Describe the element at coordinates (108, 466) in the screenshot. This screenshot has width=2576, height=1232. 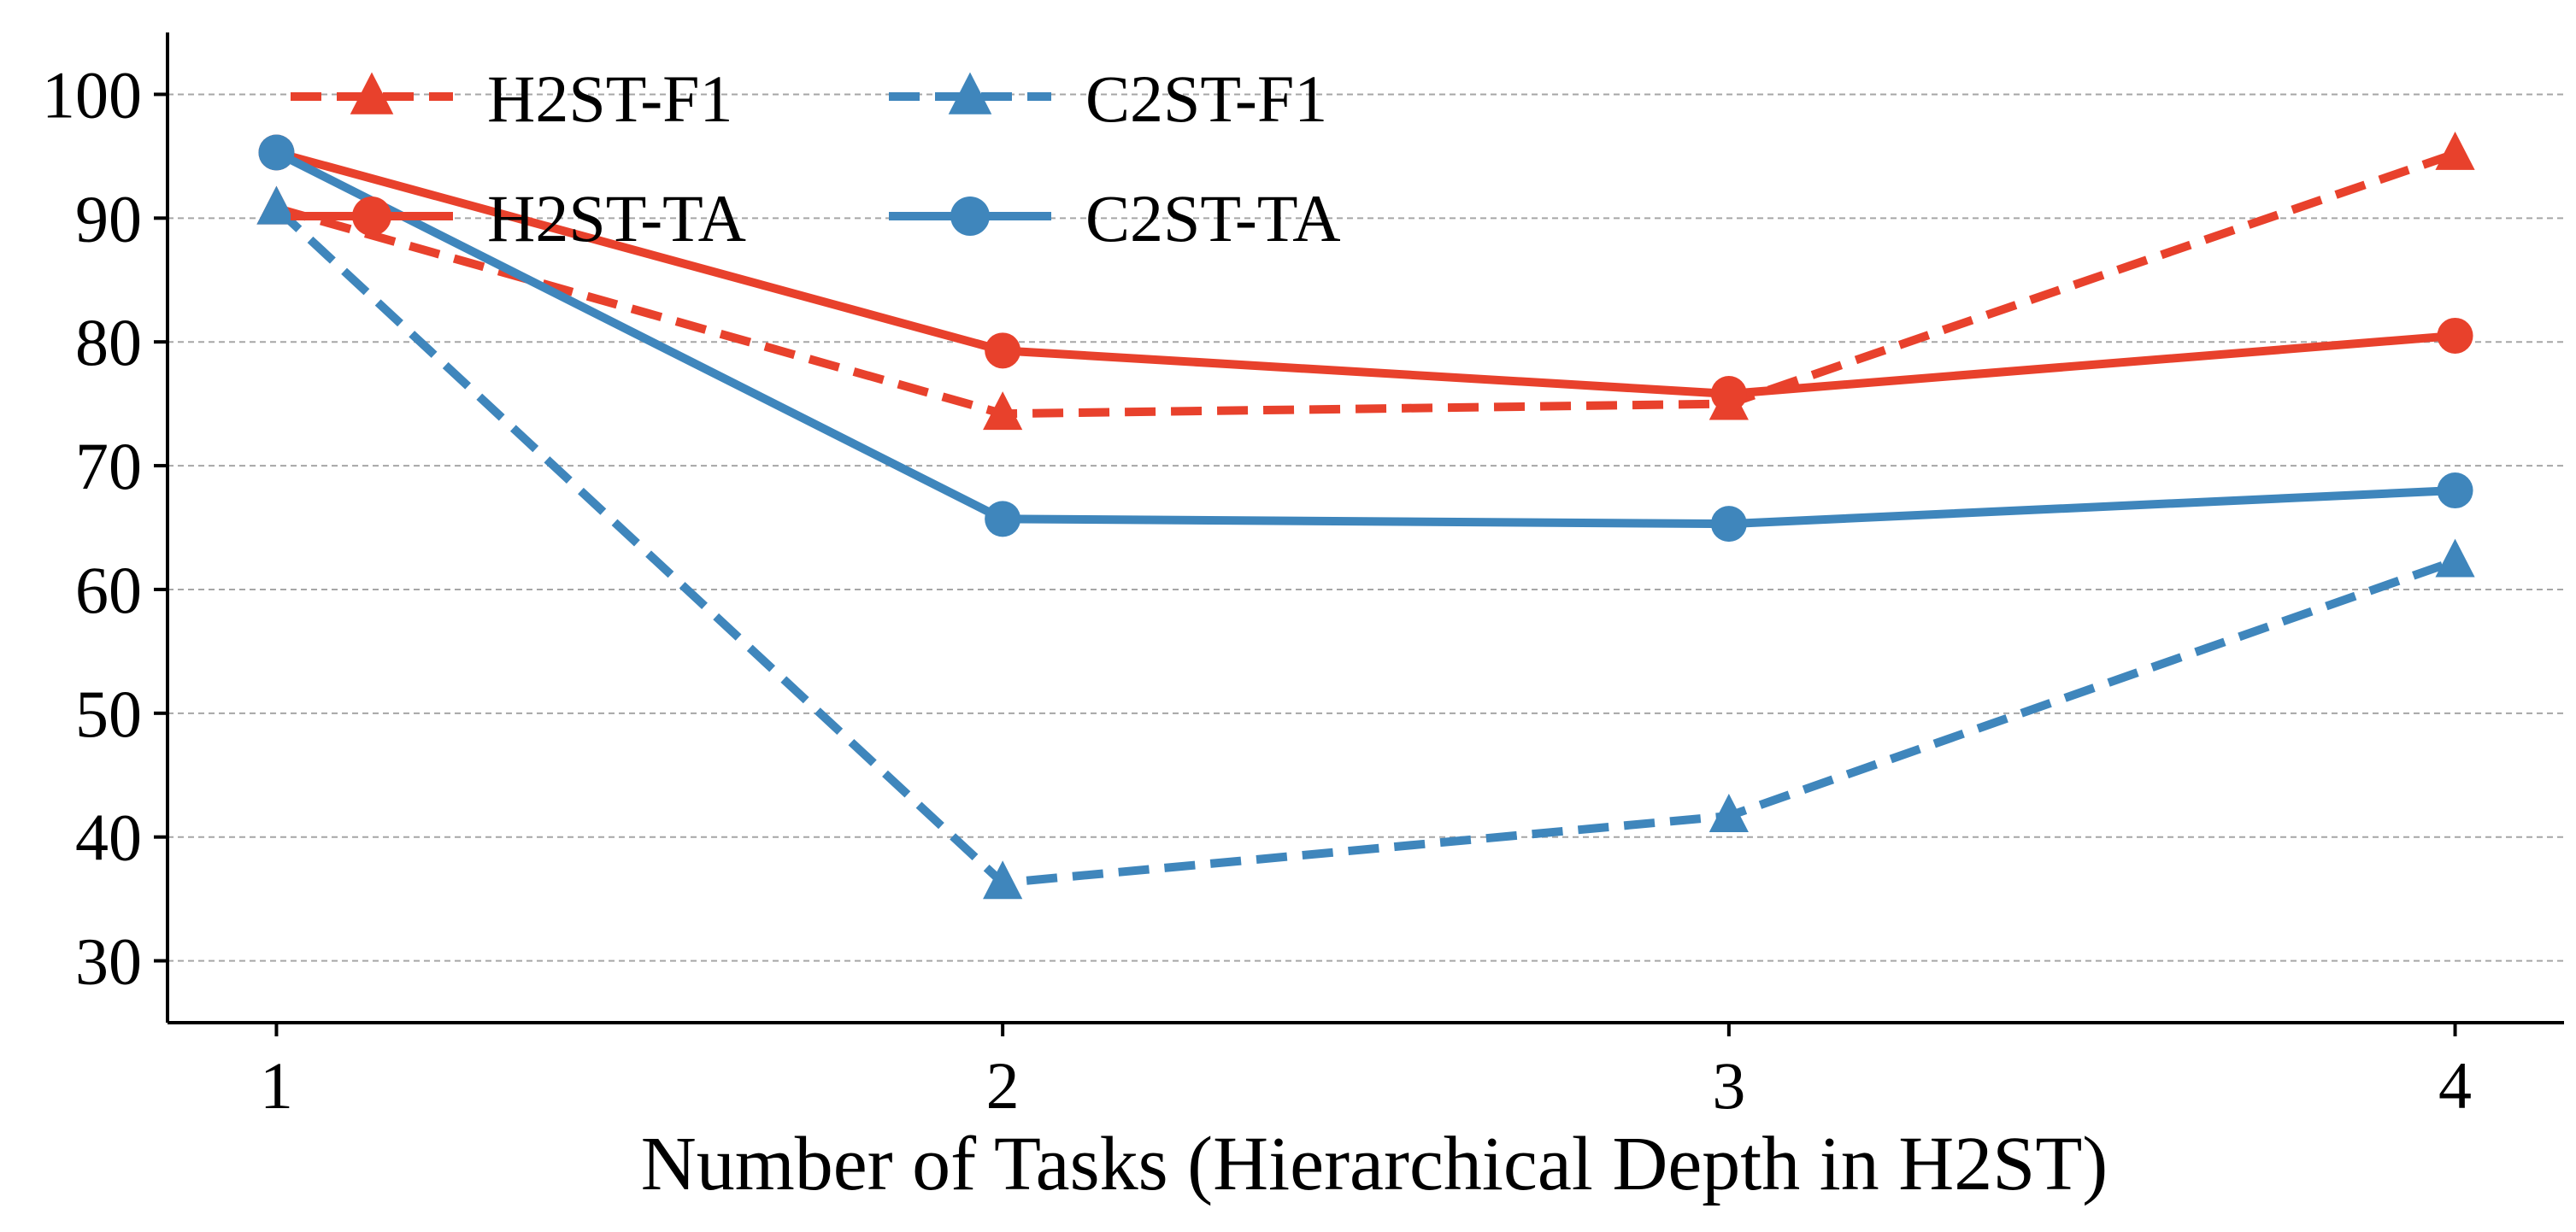
I see `y-tick-label: 70` at that location.